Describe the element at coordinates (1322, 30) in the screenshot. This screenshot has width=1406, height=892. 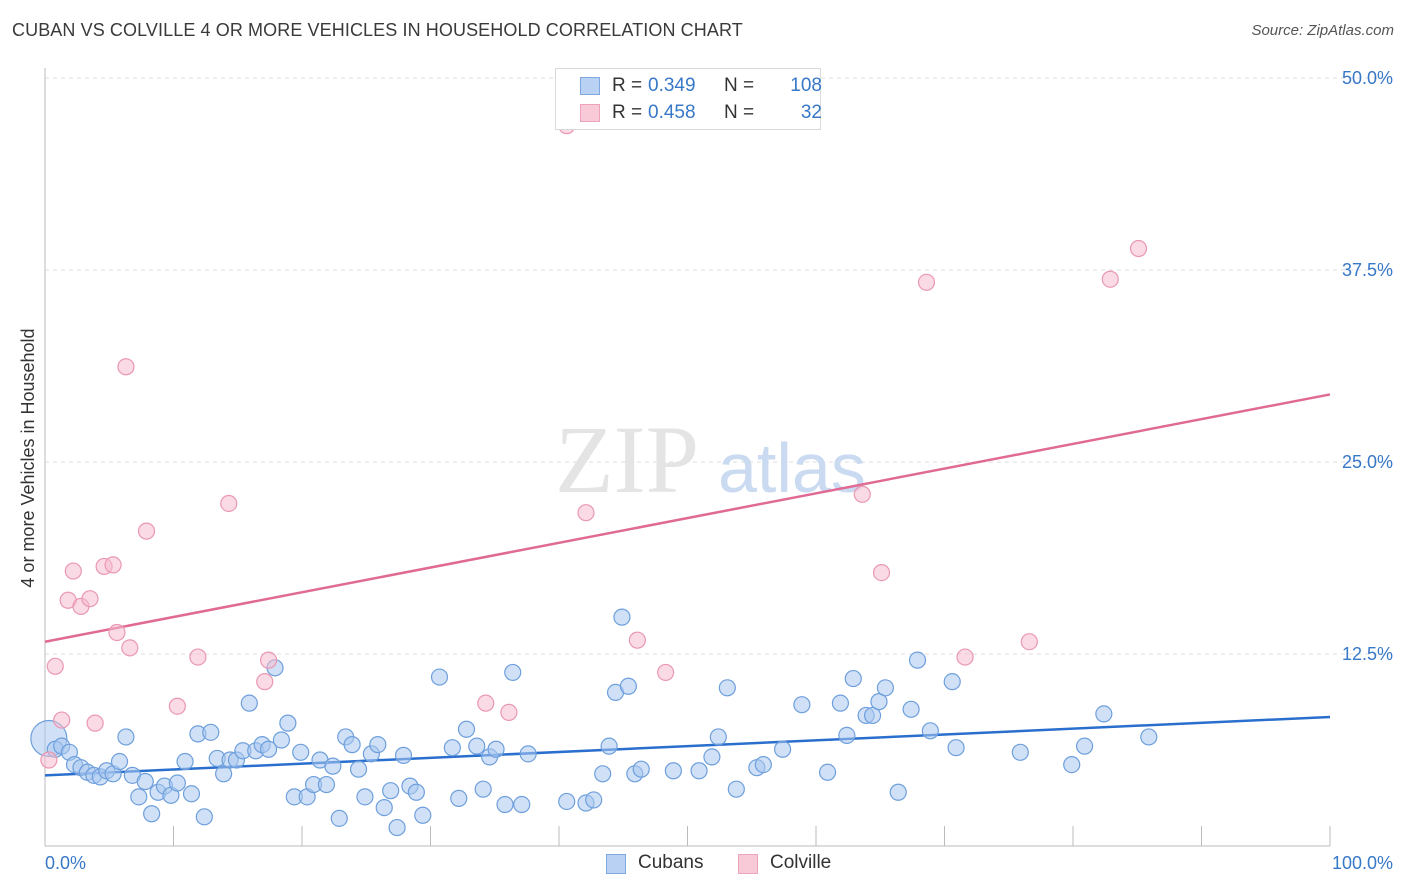
I see `source-label: Source: ZipAtlas.com` at that location.